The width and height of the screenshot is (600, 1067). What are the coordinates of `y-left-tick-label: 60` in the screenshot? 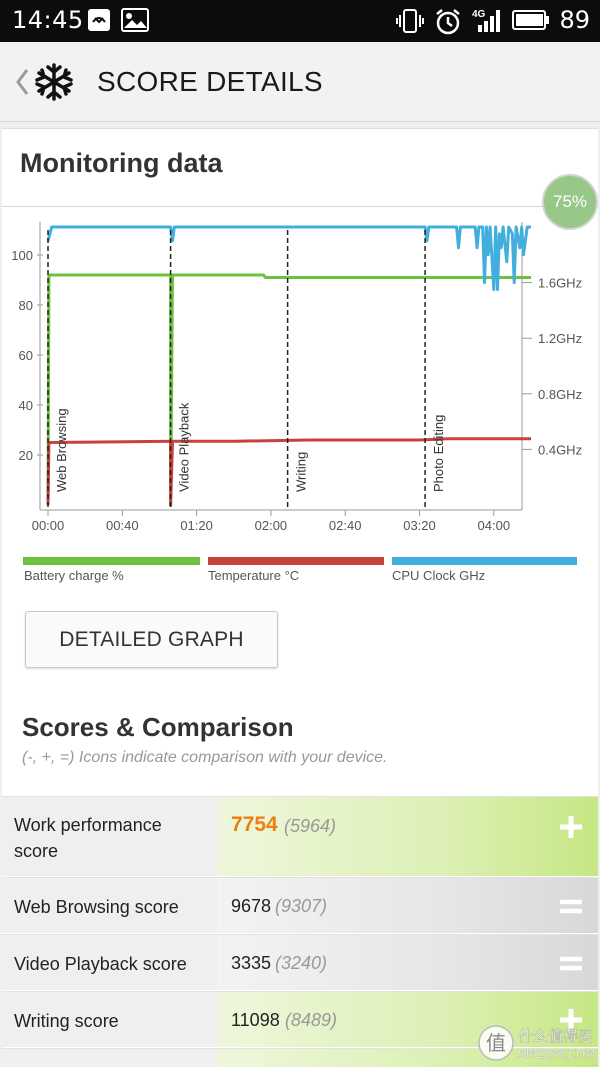 It's located at (26, 355).